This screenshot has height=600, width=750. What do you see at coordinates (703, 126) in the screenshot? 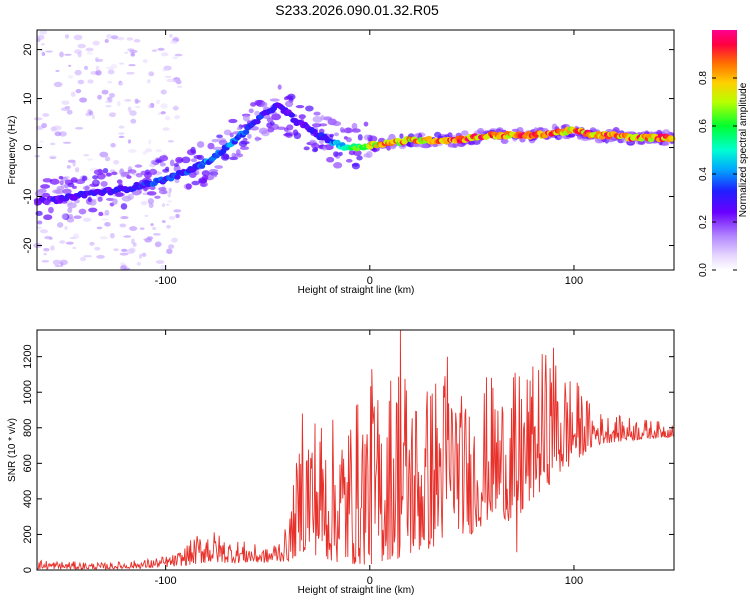
I see `colorbar-tick-label: 0.6` at bounding box center [703, 126].